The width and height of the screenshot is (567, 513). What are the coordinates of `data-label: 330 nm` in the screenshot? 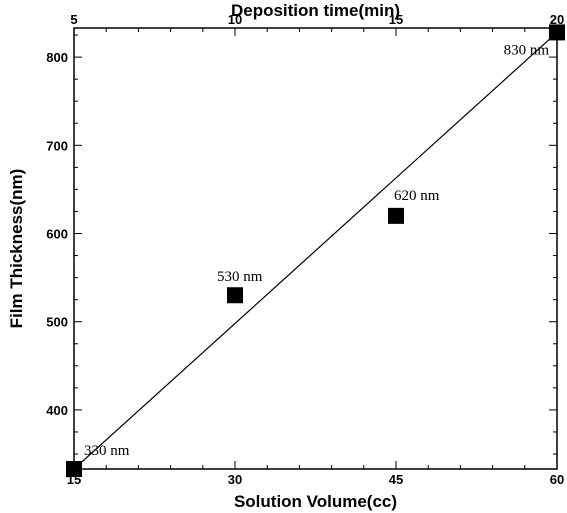 It's located at (107, 451).